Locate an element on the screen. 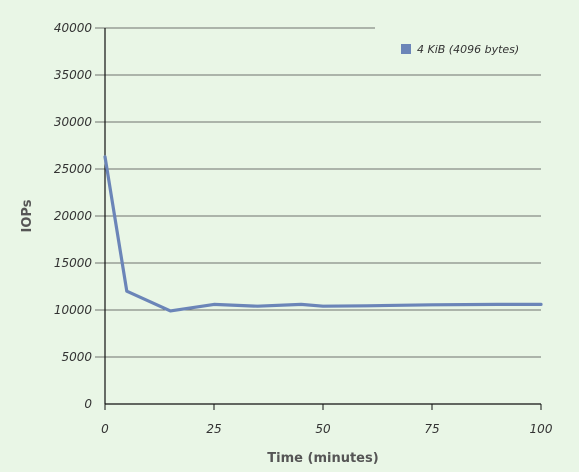 The image size is (579, 472). y-tick-label: 5000 is located at coordinates (76, 357).